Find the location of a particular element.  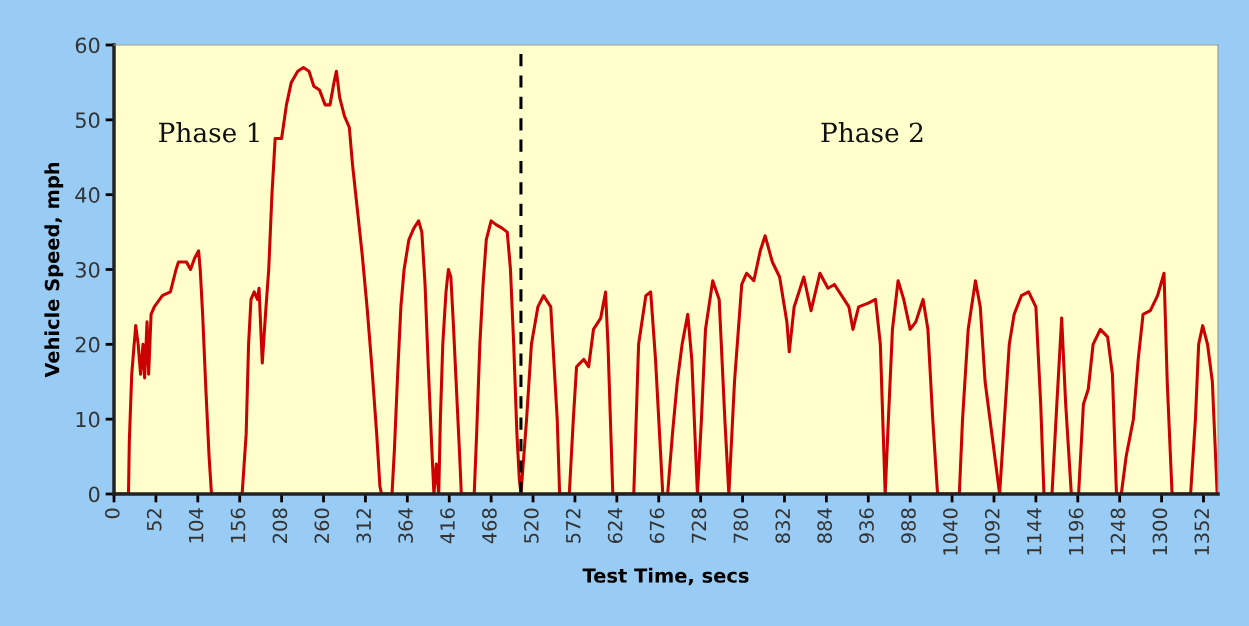

x-tick-label: 728 is located at coordinates (699, 525).